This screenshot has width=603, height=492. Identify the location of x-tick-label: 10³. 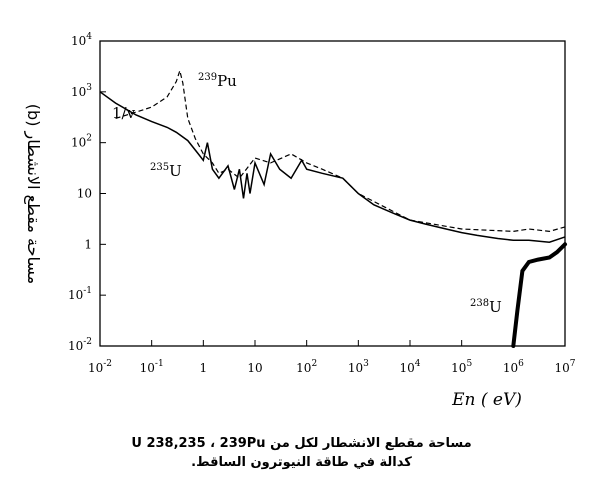
(358, 367).